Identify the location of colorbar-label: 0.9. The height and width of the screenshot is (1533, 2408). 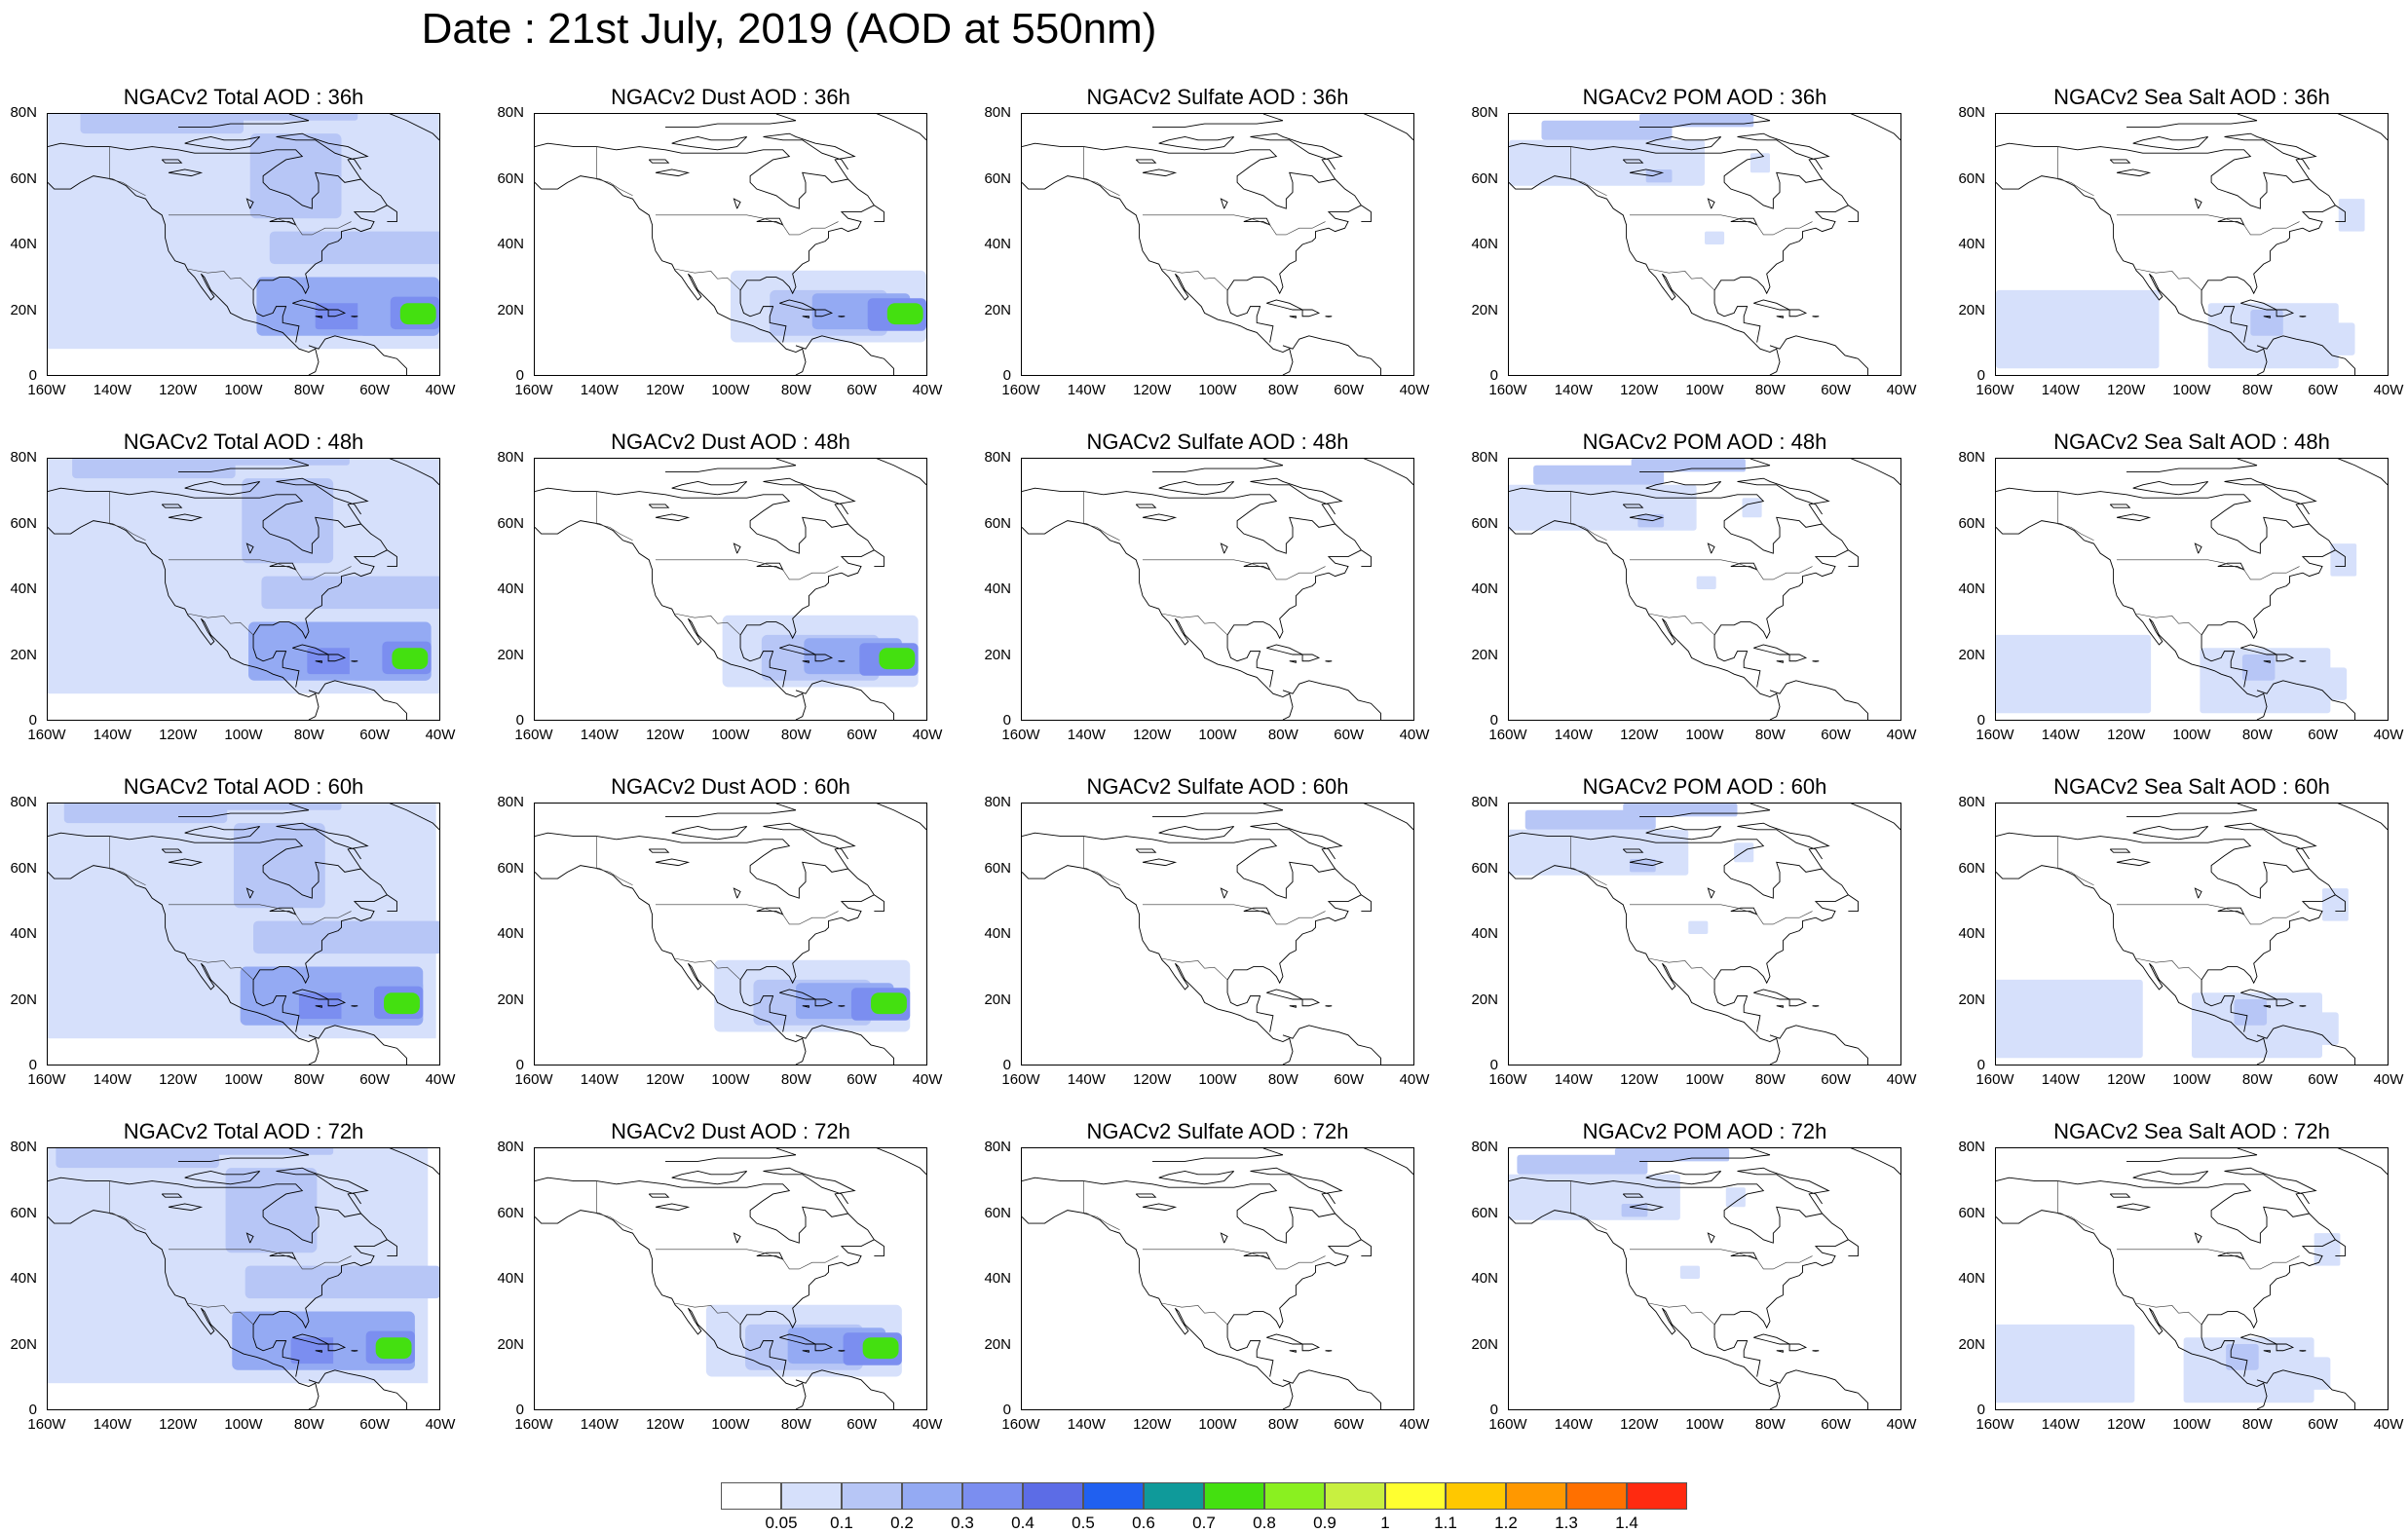
(1324, 1523).